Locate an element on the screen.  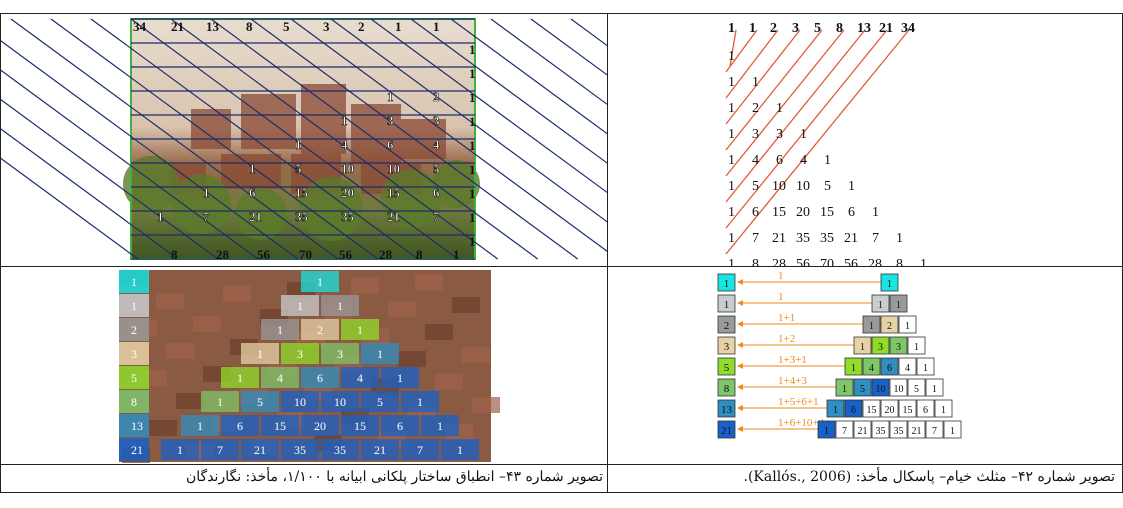
sum-label: 1+2 is located at coordinates (786, 339).